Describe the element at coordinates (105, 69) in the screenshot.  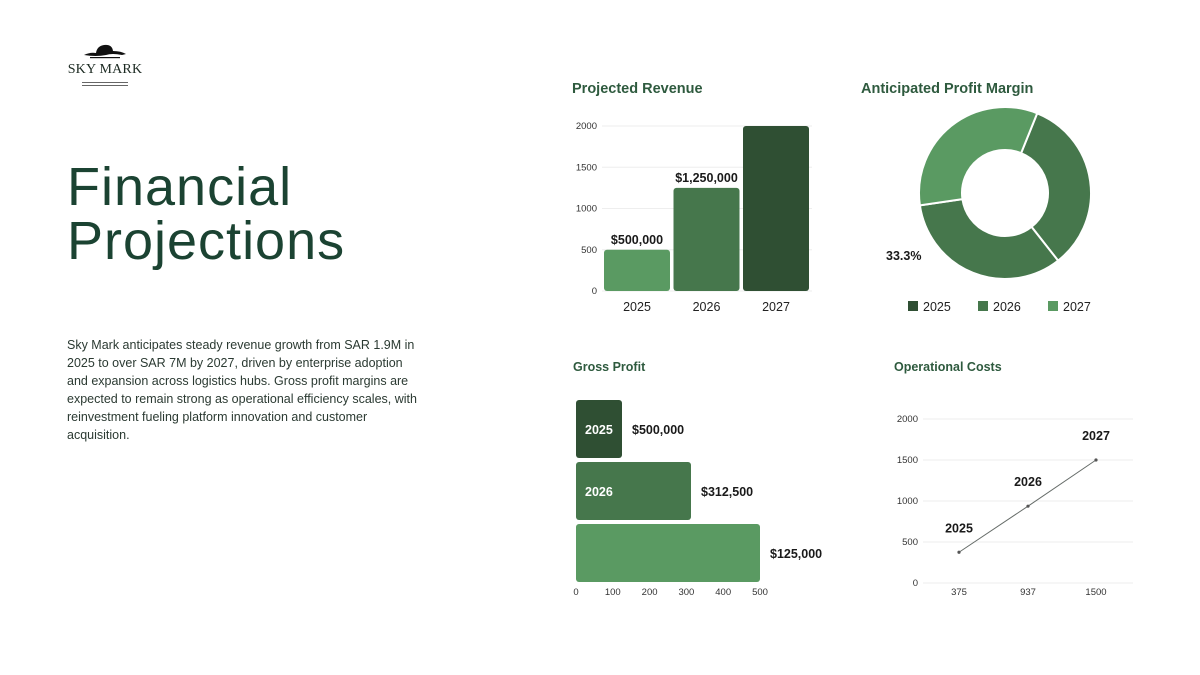
I see `brand-name: SKY MARK` at that location.